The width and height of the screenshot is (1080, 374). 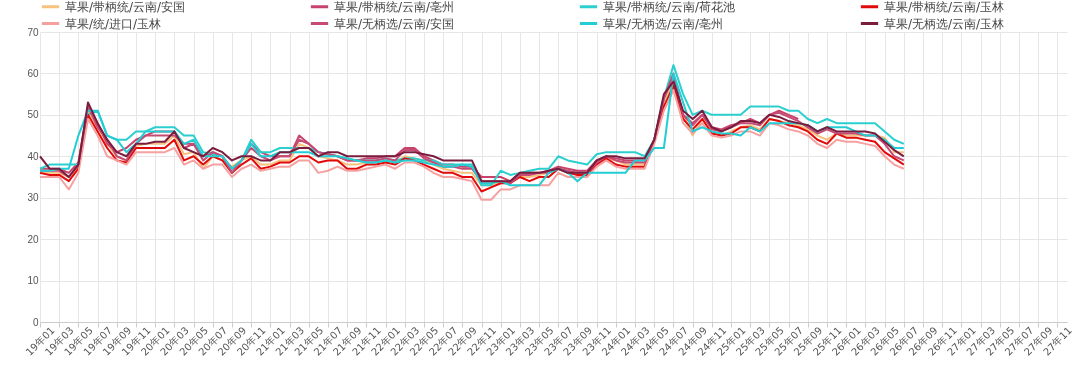 What do you see at coordinates (944, 7) in the screenshot?
I see `legend-label: 草果/带柄统/云南/玉林` at bounding box center [944, 7].